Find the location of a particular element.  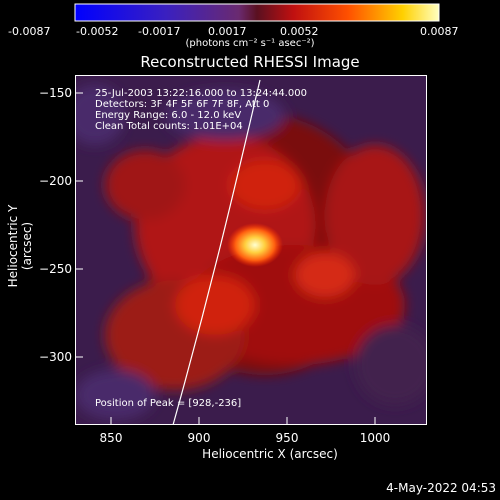

annotation-energy-range: Energy Range: 6.0 - 12.0 keV is located at coordinates (168, 115).